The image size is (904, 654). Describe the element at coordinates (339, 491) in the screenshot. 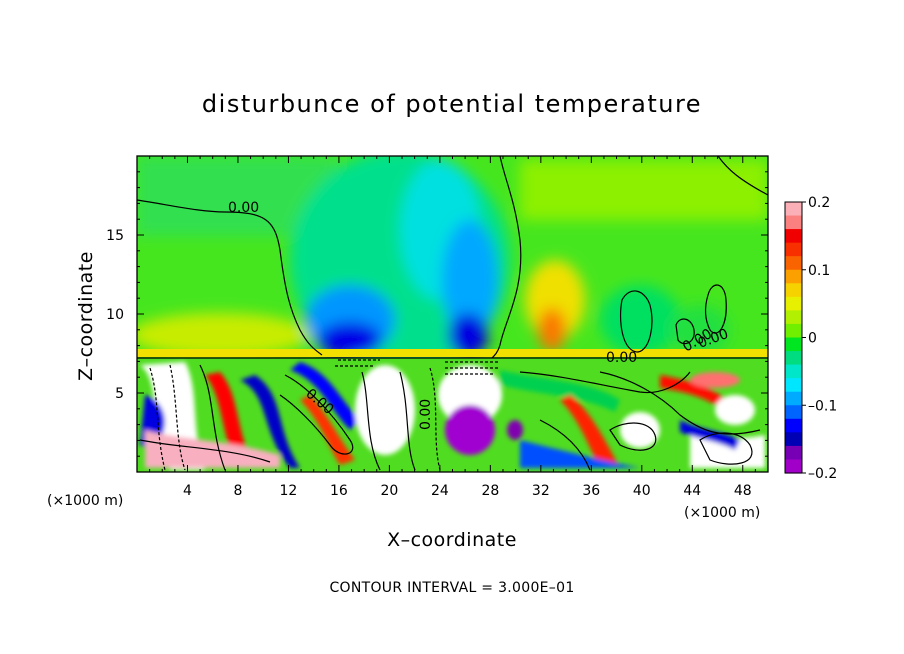

I see `x-tick-label: 16` at that location.